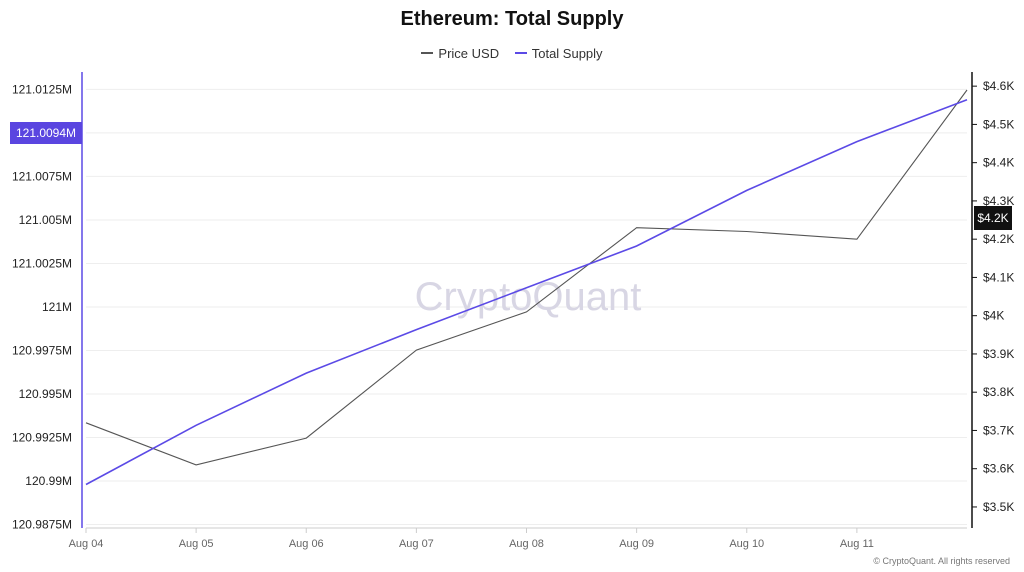 This screenshot has height=572, width=1024. I want to click on legend-swatch-price, so click(427, 53).